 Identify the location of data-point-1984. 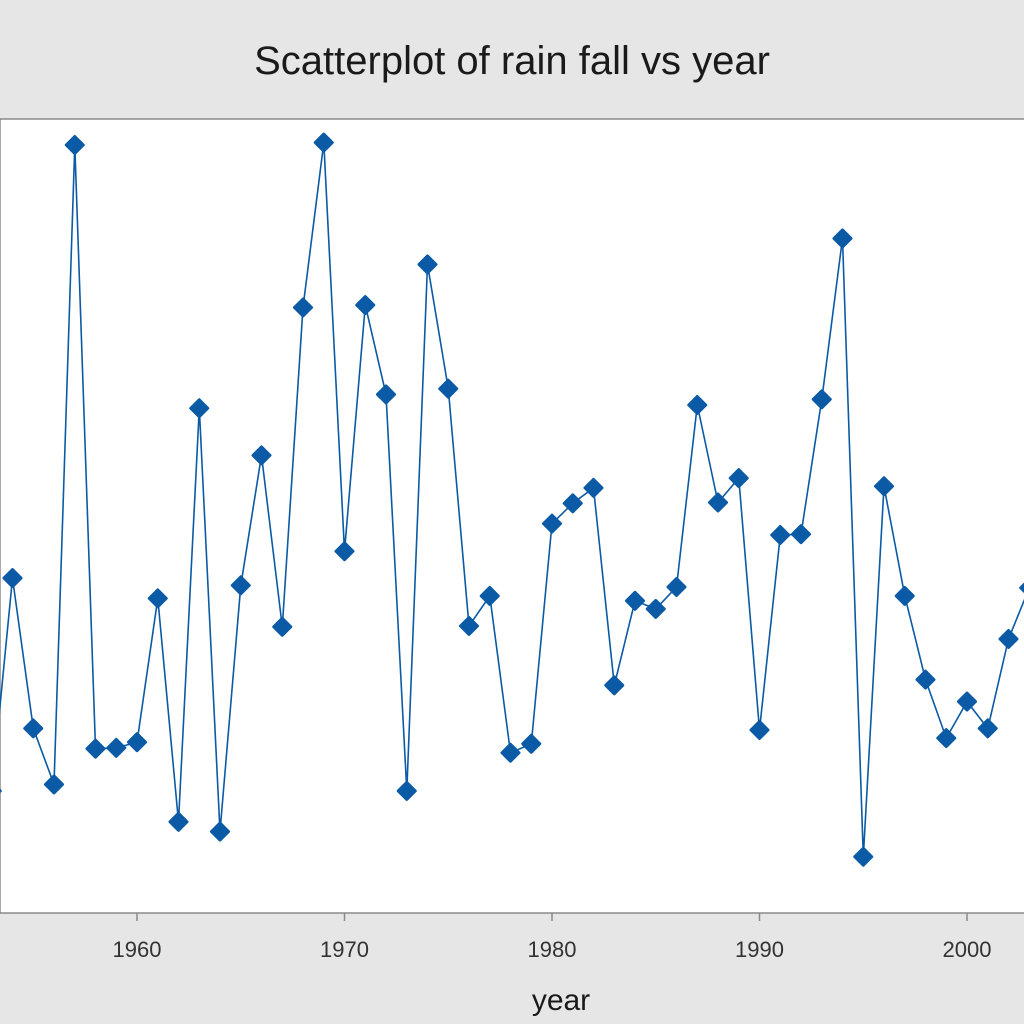
(635, 600).